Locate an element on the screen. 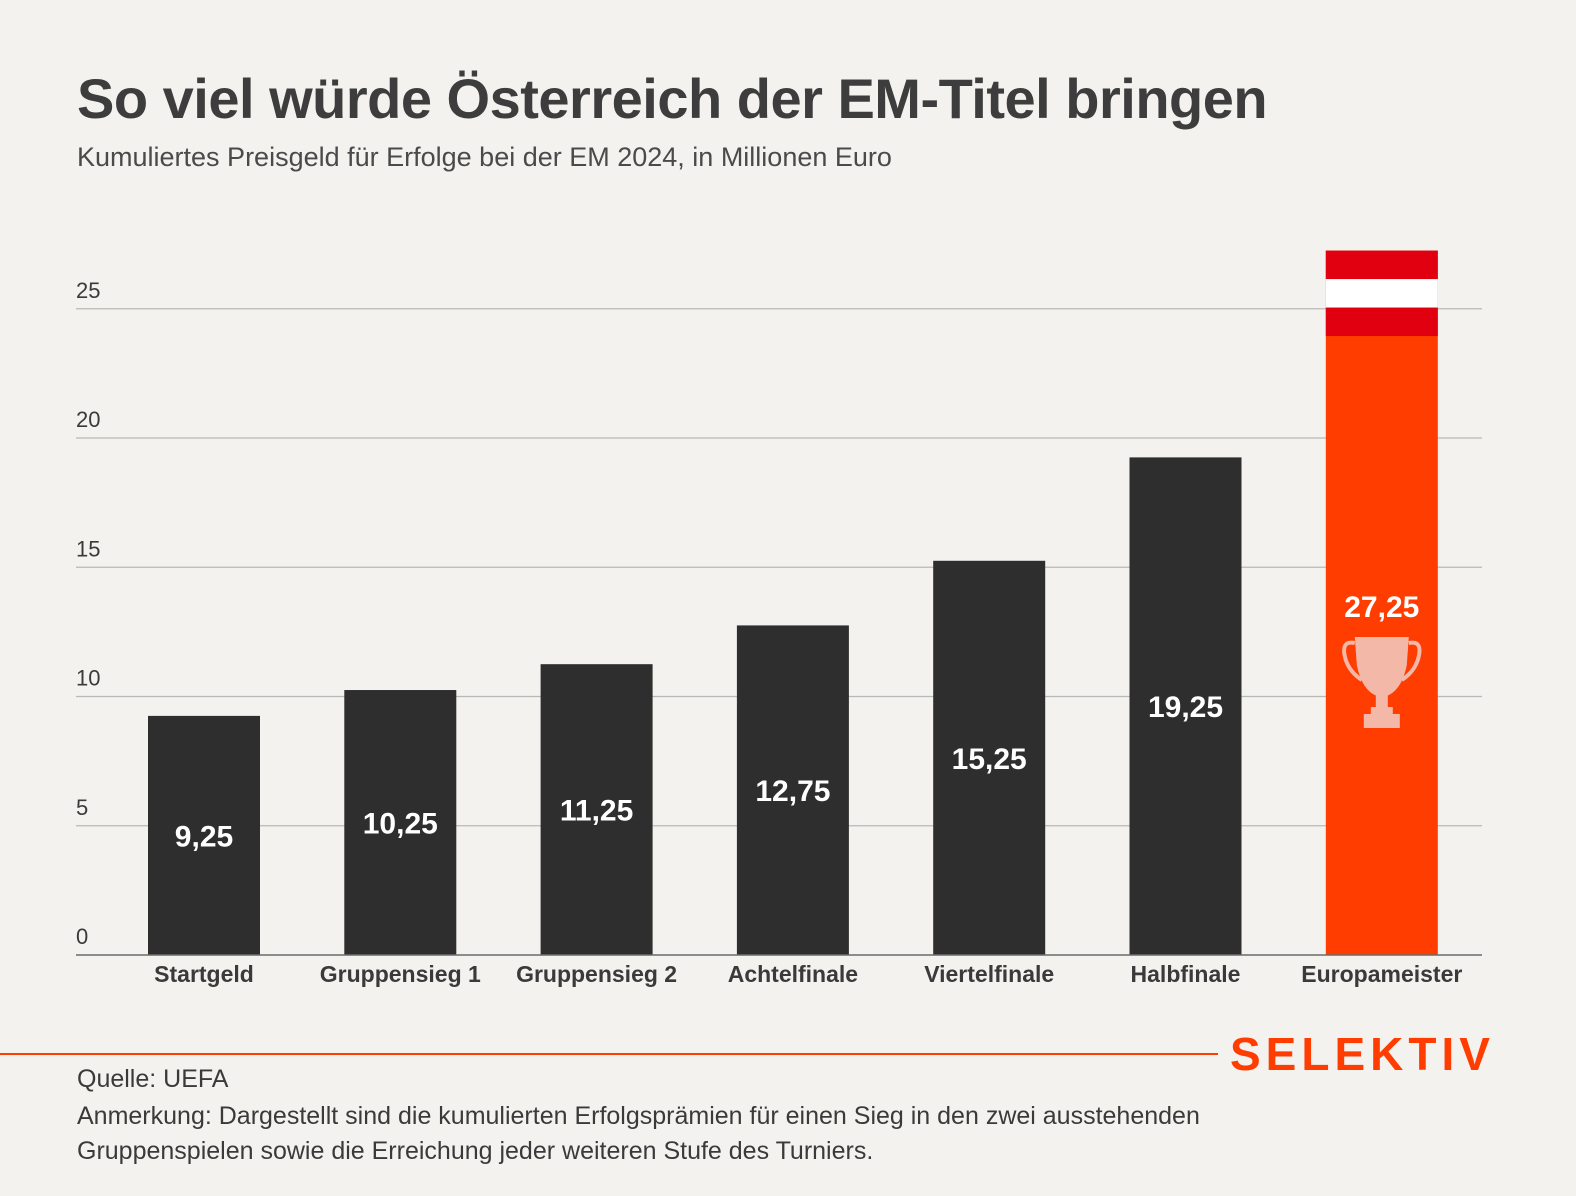  y-tick-label: 10 is located at coordinates (88, 678).